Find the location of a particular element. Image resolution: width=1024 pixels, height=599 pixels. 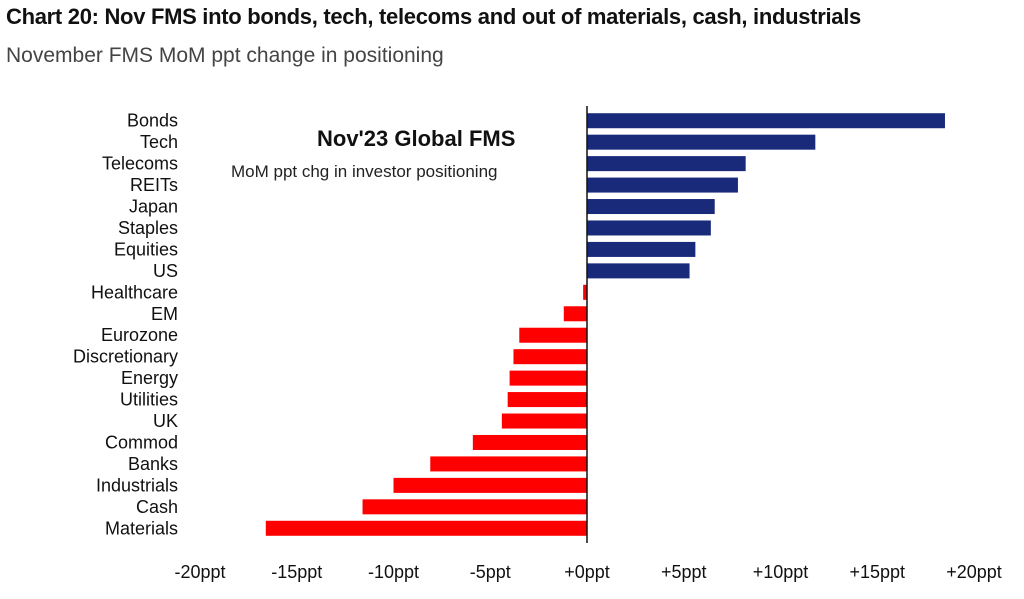

x-tick-label: -15ppt is located at coordinates (296, 572).